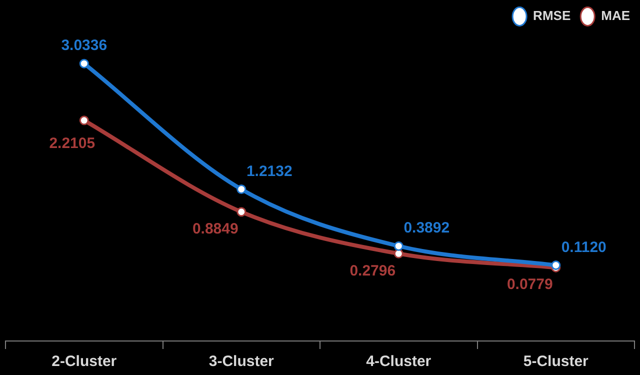  I want to click on data-label: 1.2132, so click(269, 171).